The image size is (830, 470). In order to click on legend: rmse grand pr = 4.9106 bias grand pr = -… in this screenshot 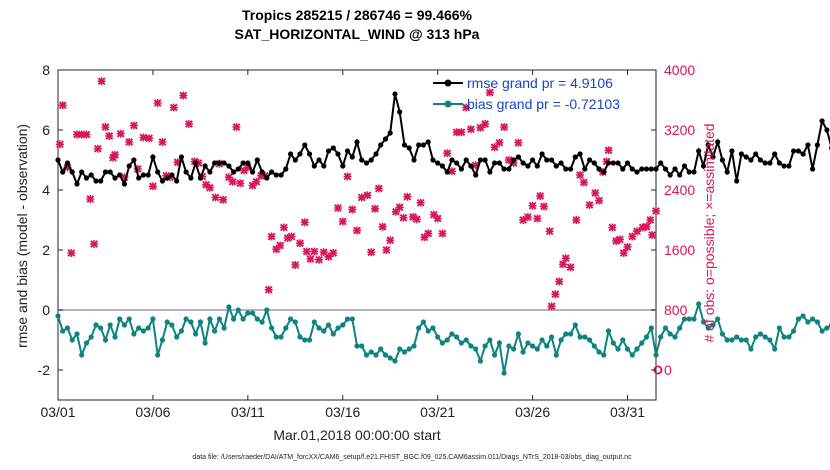, I will do `click(526, 93)`.